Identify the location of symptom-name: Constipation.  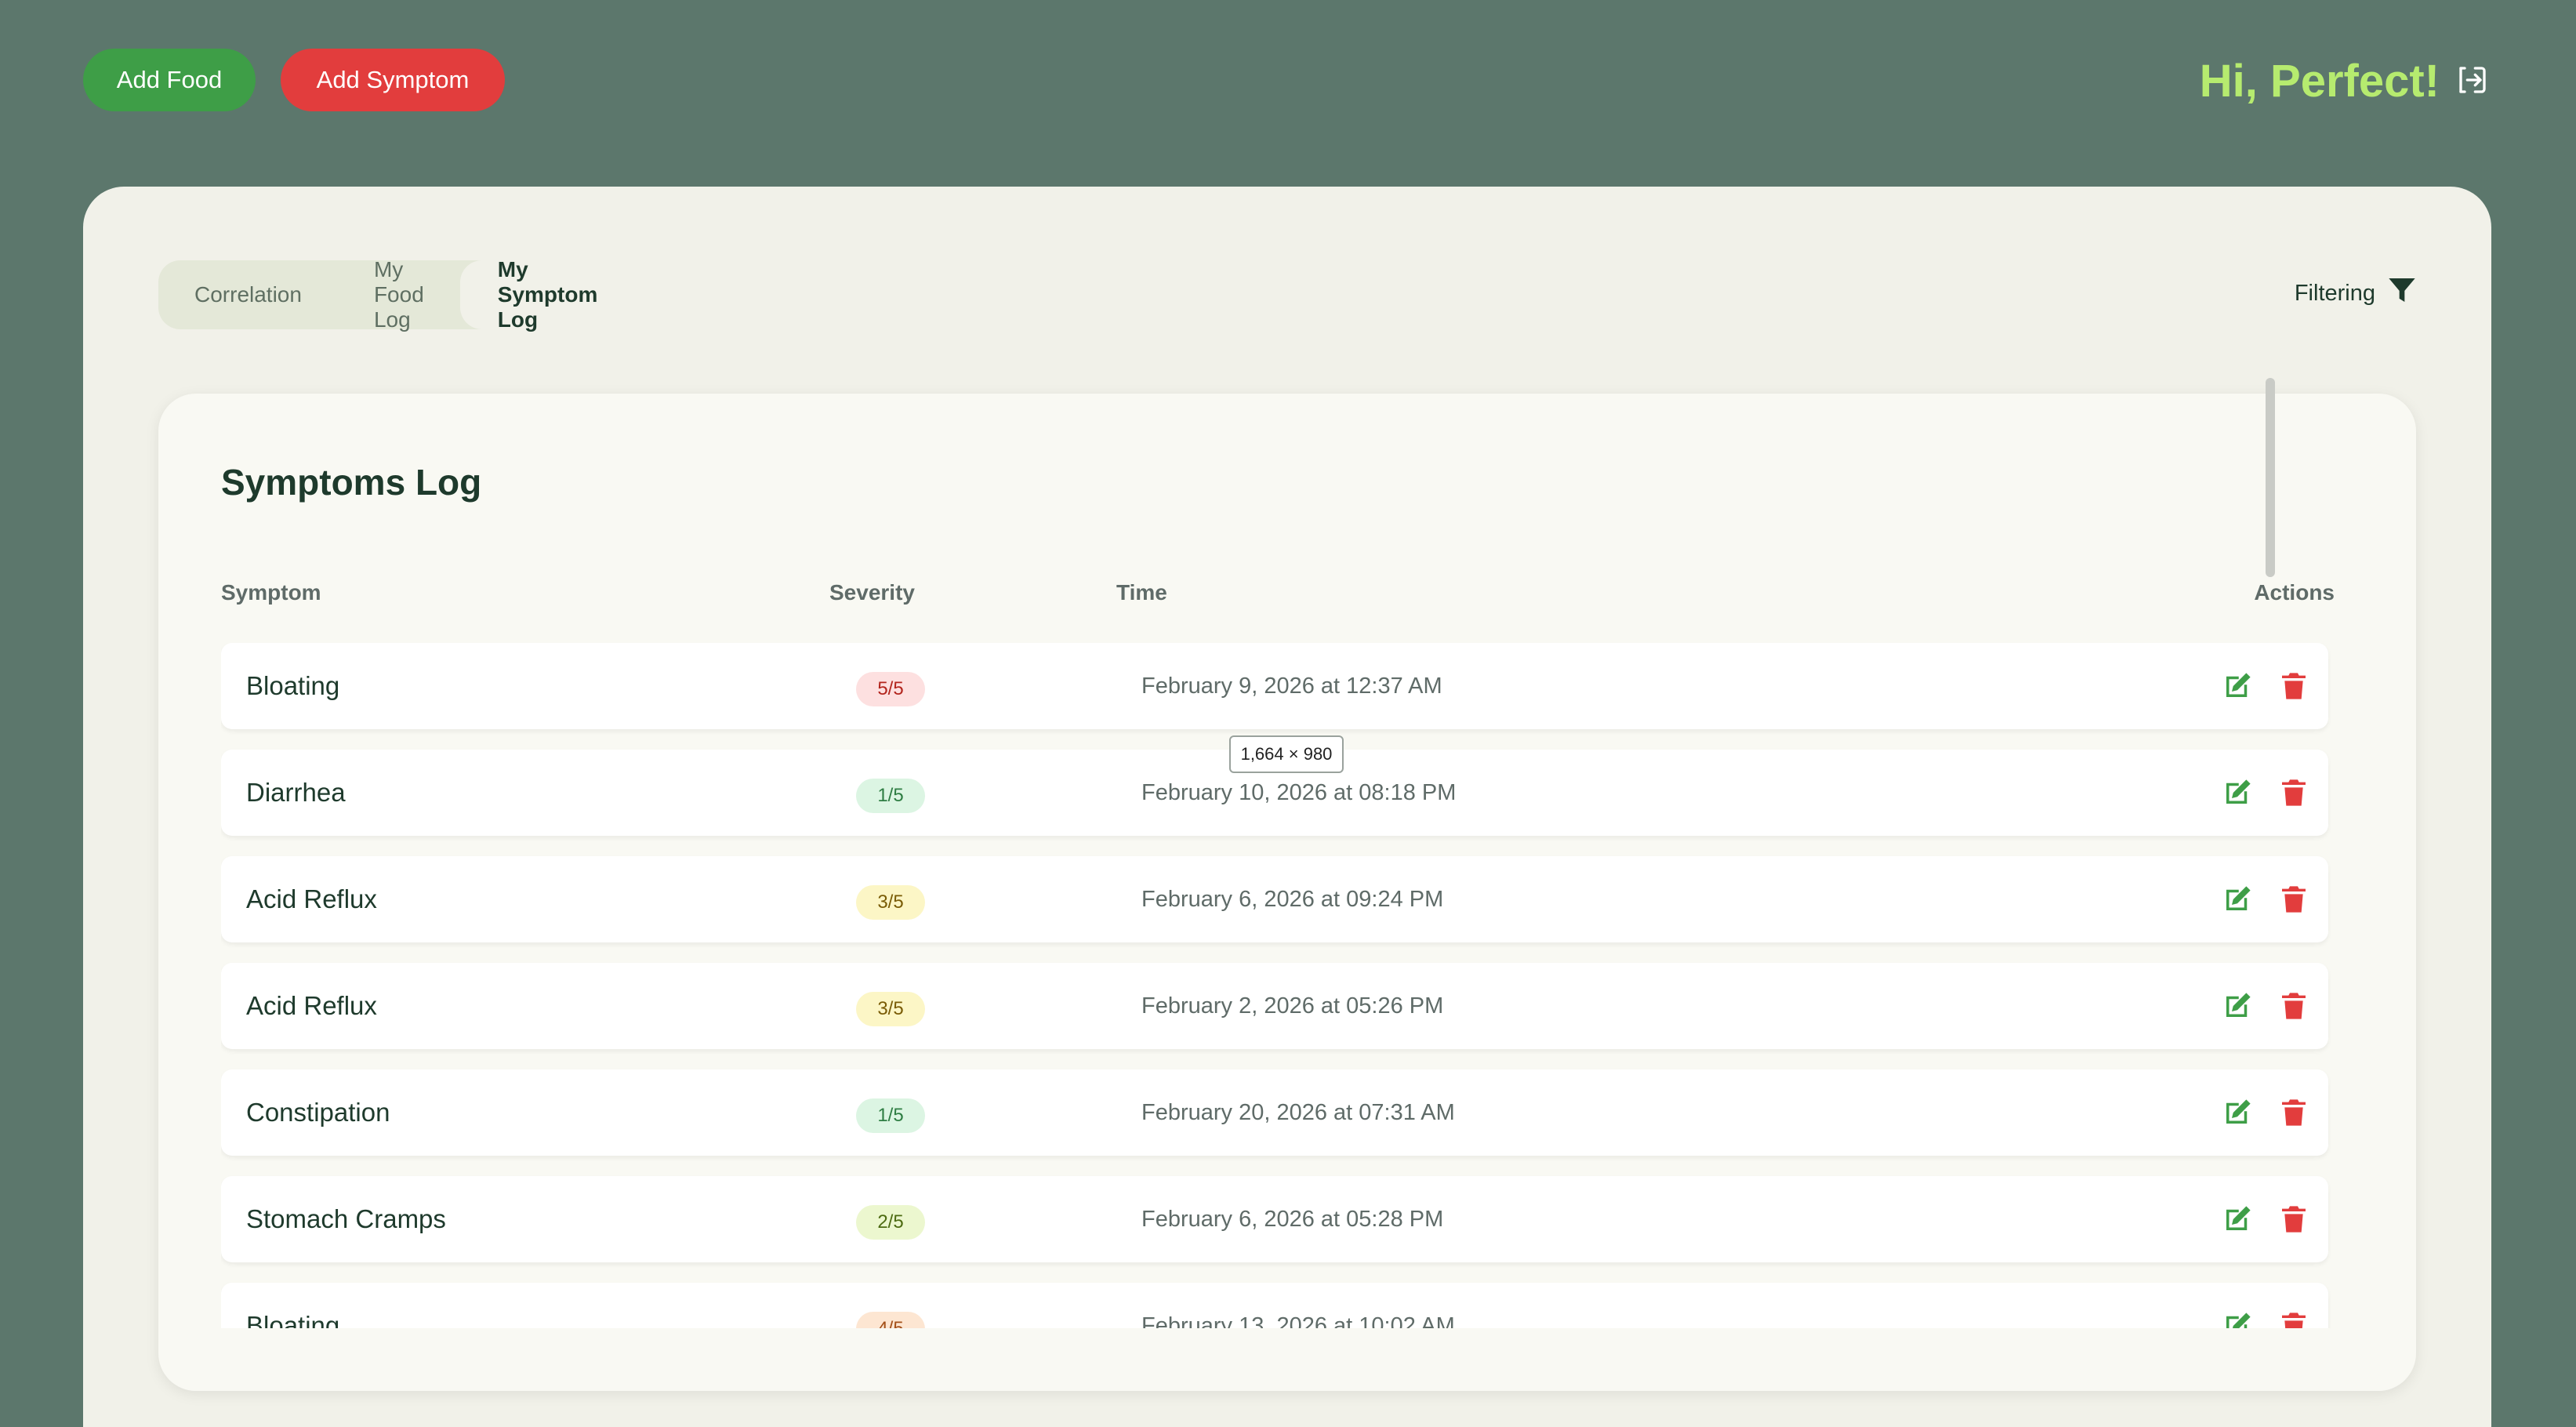
(318, 1112).